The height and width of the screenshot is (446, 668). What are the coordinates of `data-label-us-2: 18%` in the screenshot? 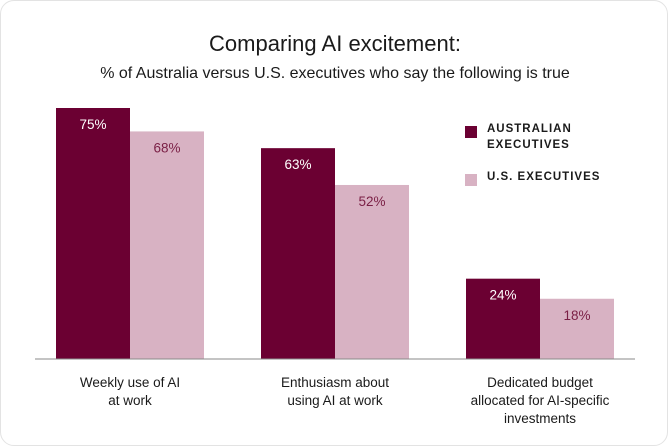 It's located at (576, 315).